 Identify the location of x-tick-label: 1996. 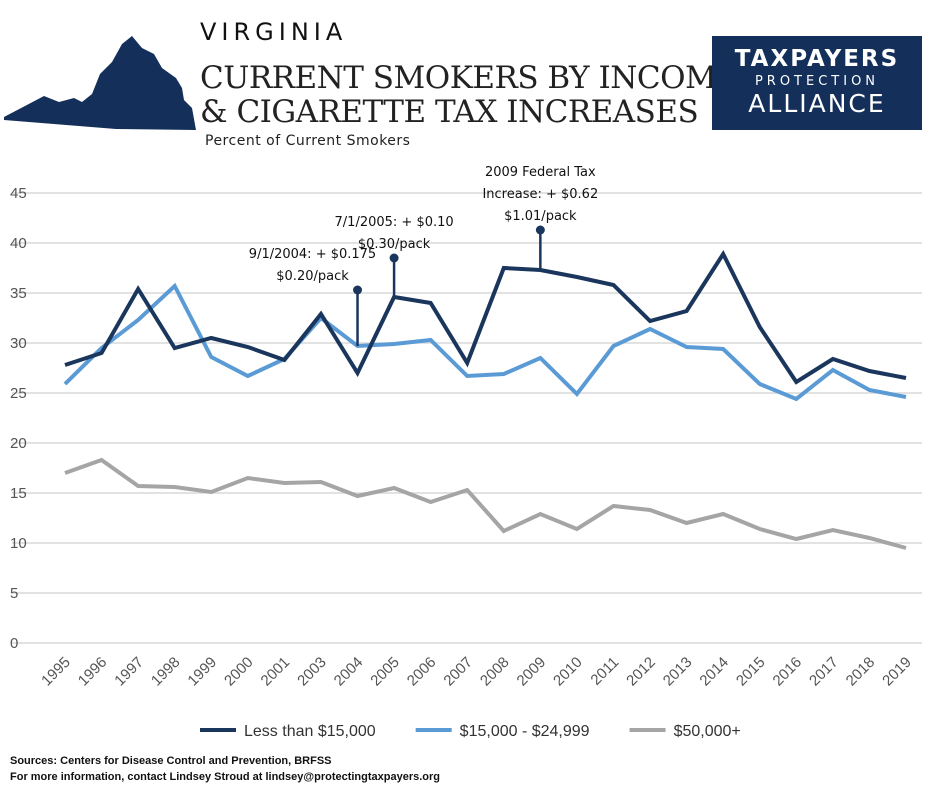
(93, 672).